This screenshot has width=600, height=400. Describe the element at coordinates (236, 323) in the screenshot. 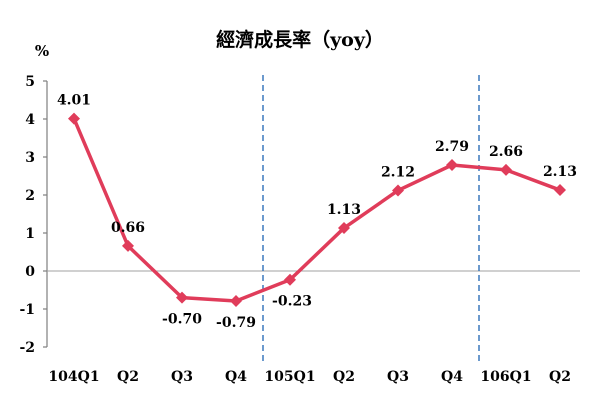

I see `data-label: -0.79` at that location.